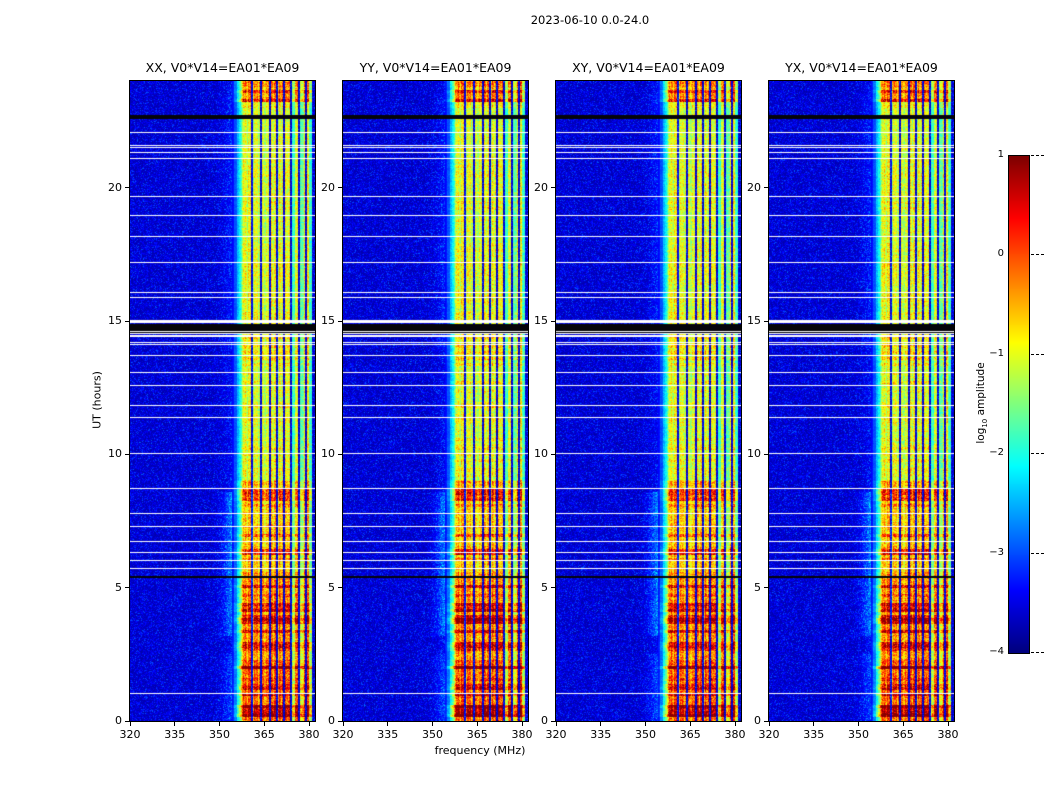  I want to click on x-axis-label: frequency (MHz), so click(480, 750).